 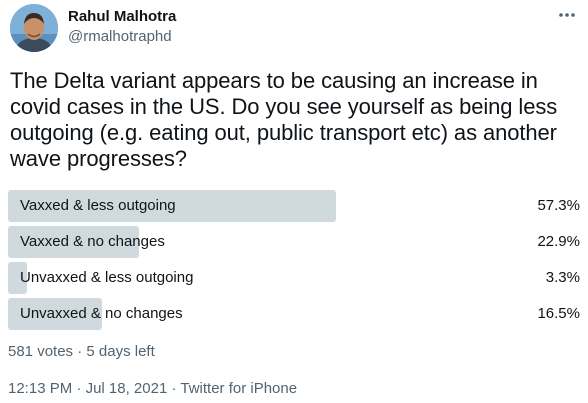 What do you see at coordinates (562, 277) in the screenshot?
I see `poll-option-percent: 3.3%` at bounding box center [562, 277].